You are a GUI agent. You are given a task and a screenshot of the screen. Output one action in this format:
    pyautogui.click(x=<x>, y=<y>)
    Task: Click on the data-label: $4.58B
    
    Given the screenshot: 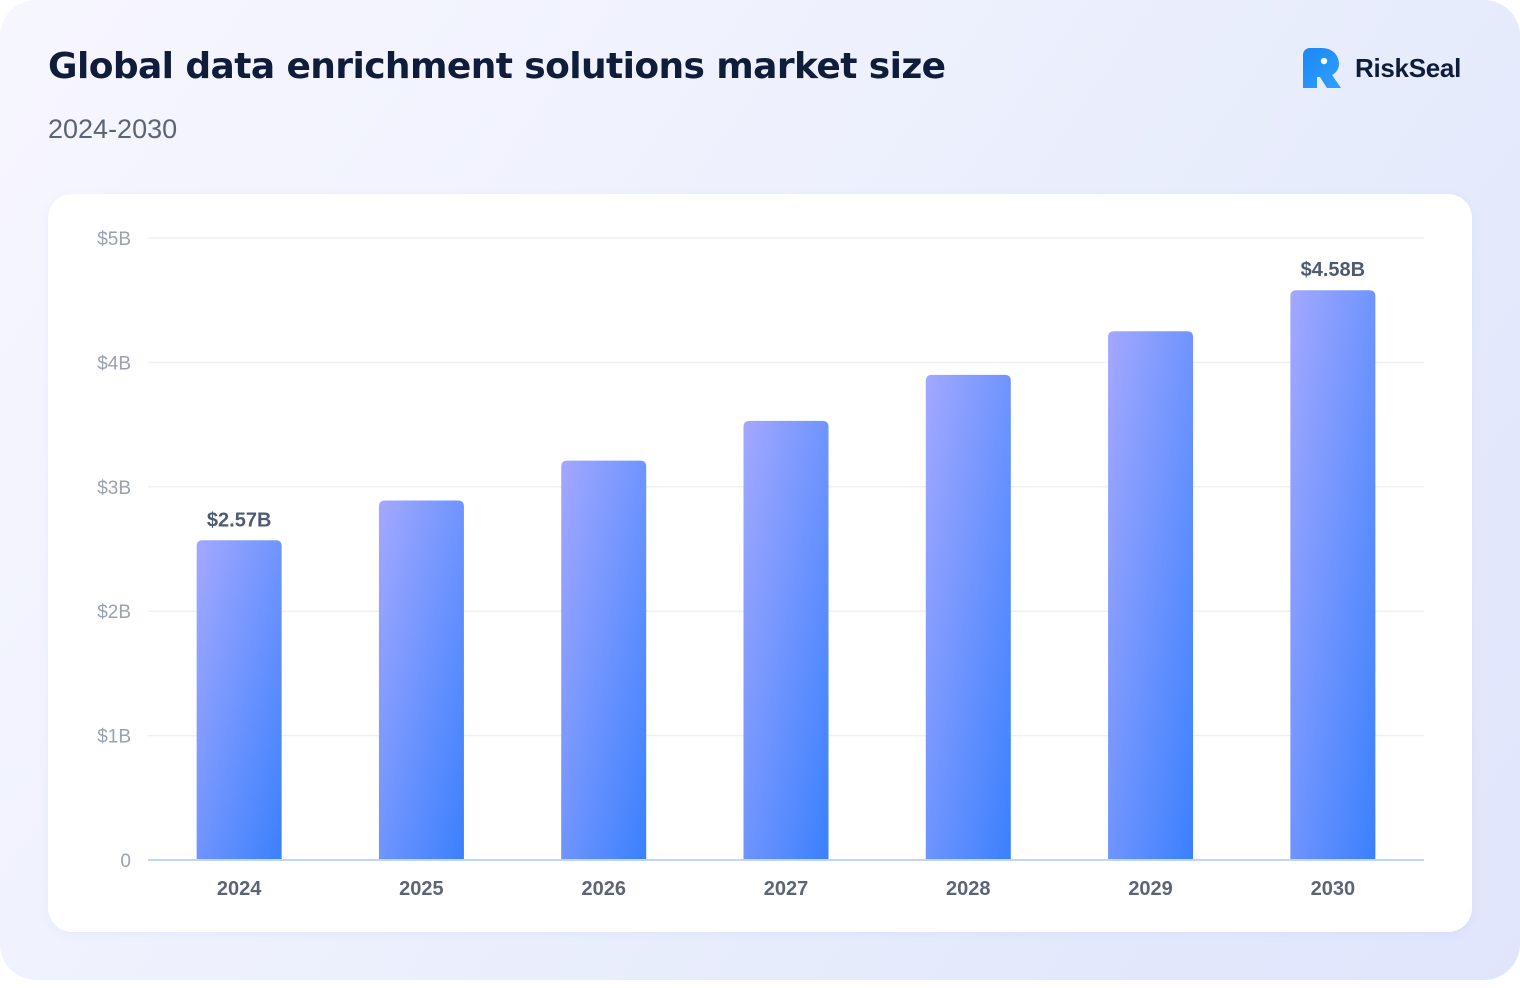 What is the action you would take?
    pyautogui.click(x=1333, y=270)
    